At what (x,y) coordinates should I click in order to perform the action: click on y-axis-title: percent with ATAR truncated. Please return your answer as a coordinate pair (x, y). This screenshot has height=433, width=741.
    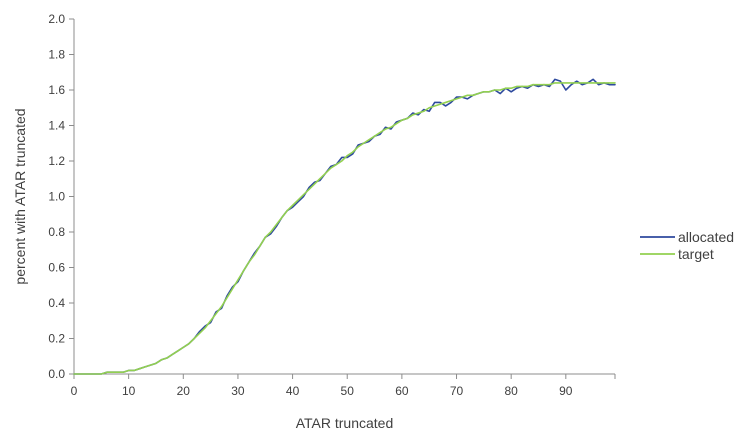
    Looking at the image, I should click on (20, 196).